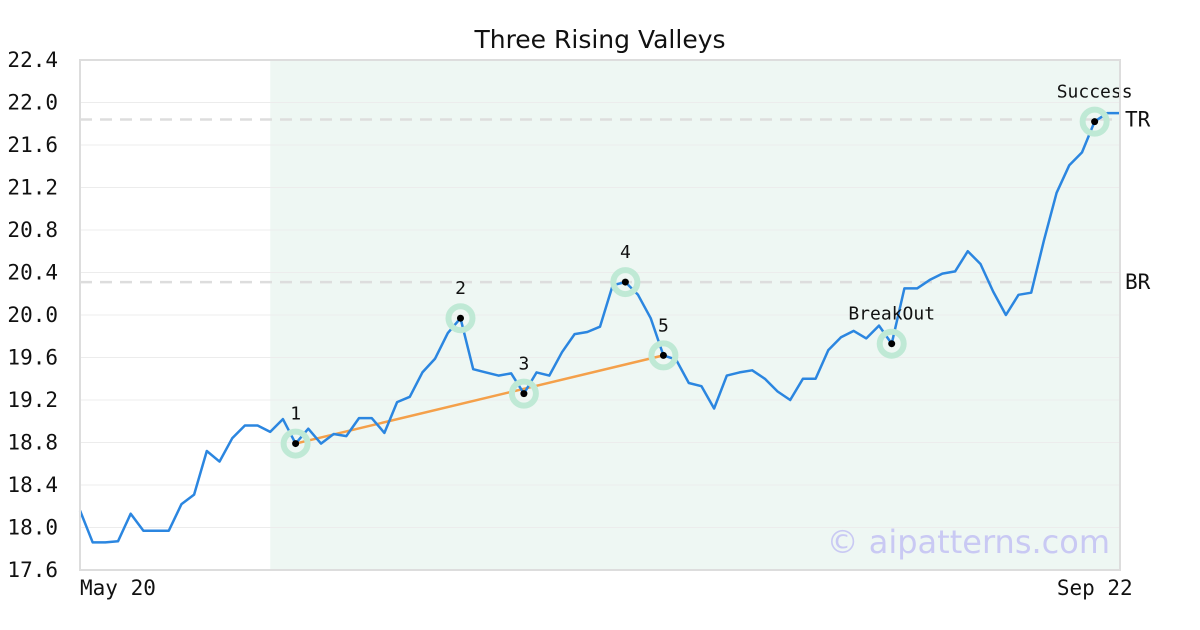 This screenshot has height=630, width=1200. Describe the element at coordinates (32, 400) in the screenshot. I see `y-tick-label: 19.2` at that location.